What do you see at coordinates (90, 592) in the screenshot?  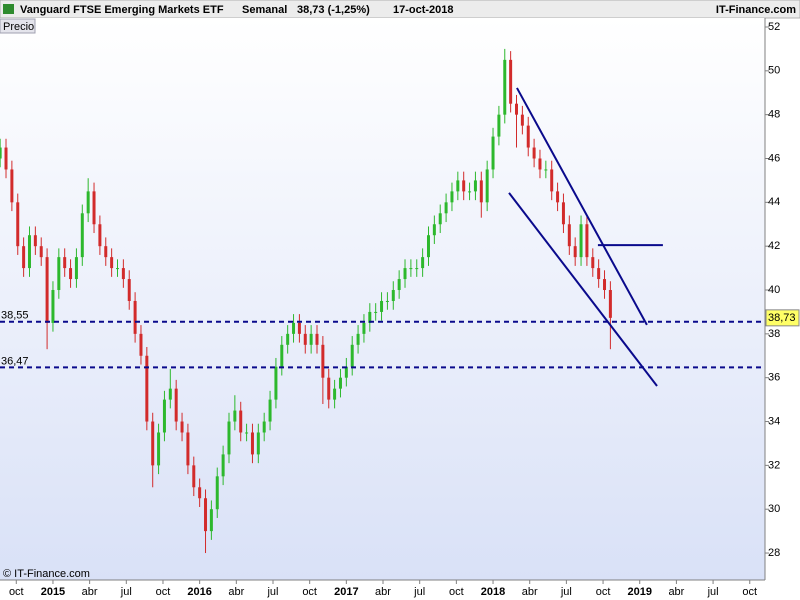 I see `x-tick-label: abr` at bounding box center [90, 592].